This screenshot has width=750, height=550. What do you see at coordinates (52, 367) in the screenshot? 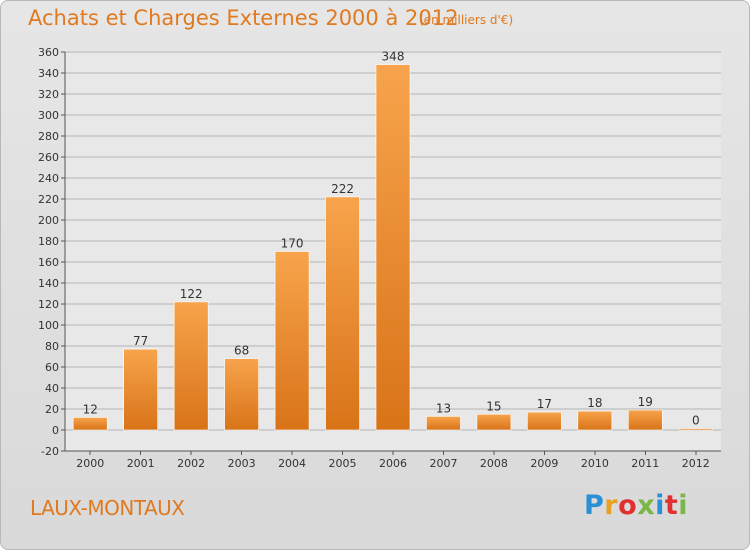
I see `y-tick-label: 60` at bounding box center [52, 367].